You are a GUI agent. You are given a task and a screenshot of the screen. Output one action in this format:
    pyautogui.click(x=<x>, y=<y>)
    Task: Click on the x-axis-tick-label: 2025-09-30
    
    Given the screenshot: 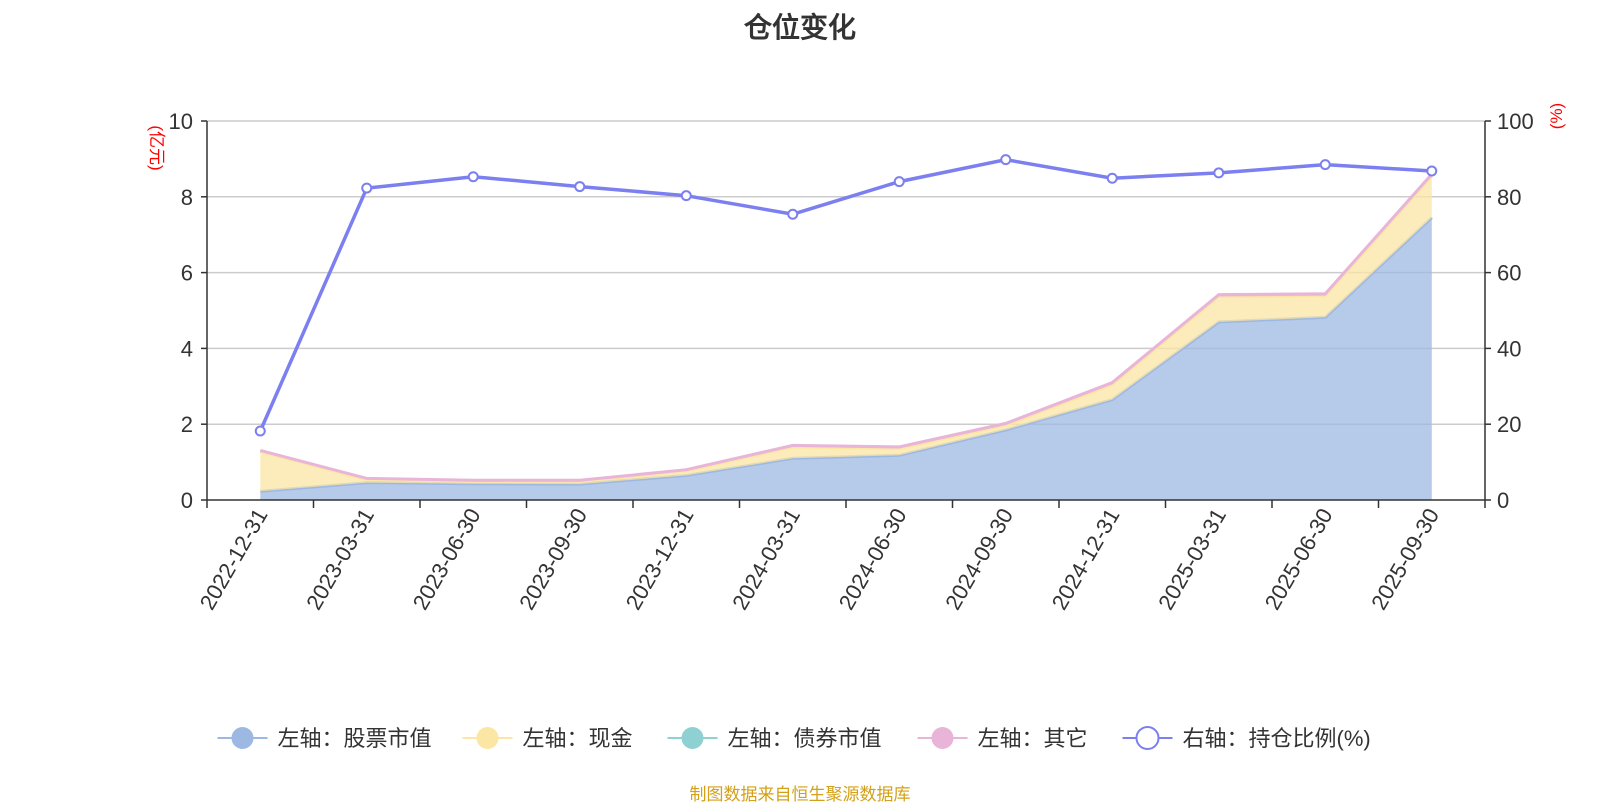 What is the action you would take?
    pyautogui.click(x=1405, y=559)
    